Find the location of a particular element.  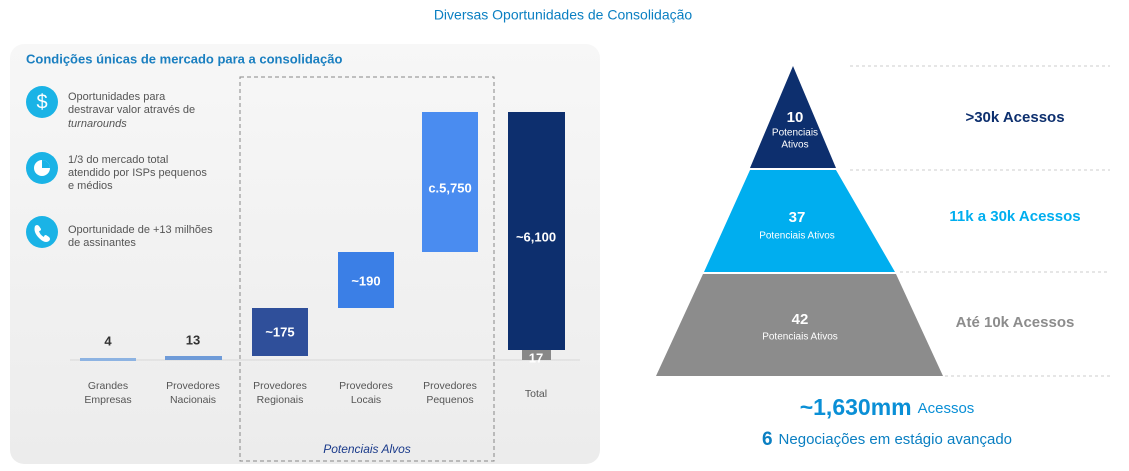

summary-line: 6 Negociações em estágio avançado is located at coordinates (887, 439).